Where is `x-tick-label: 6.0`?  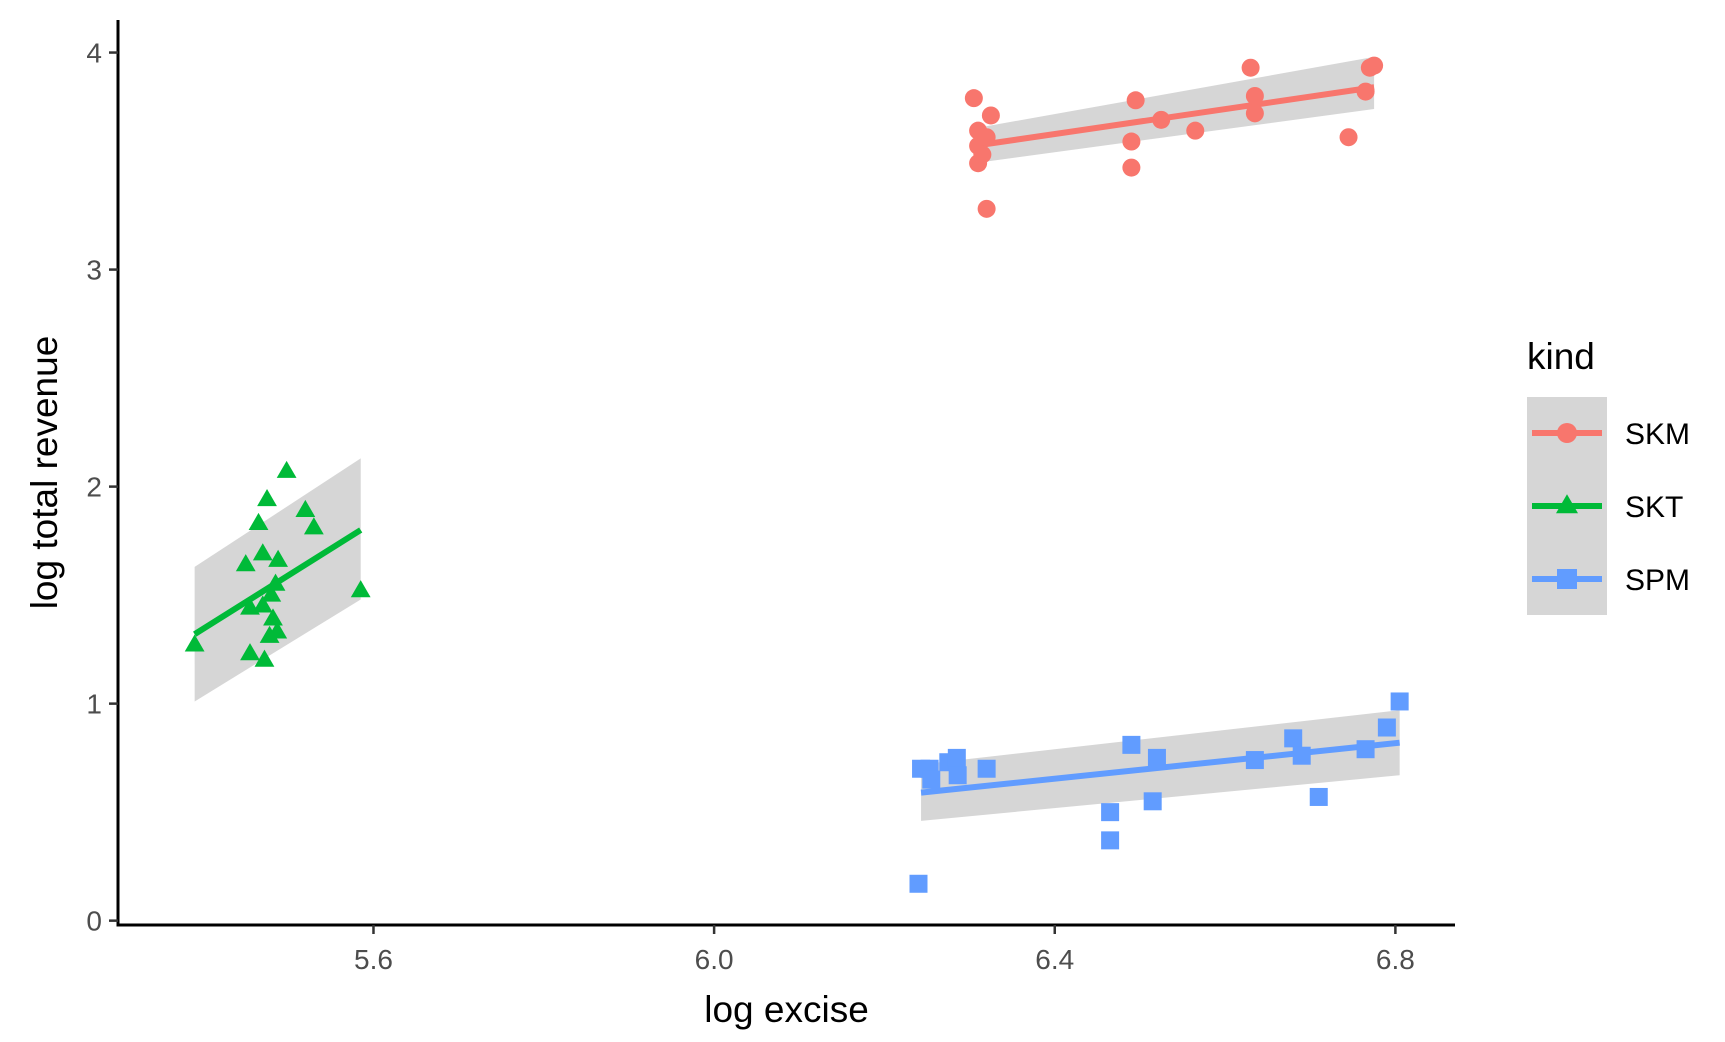 x-tick-label: 6.0 is located at coordinates (714, 959).